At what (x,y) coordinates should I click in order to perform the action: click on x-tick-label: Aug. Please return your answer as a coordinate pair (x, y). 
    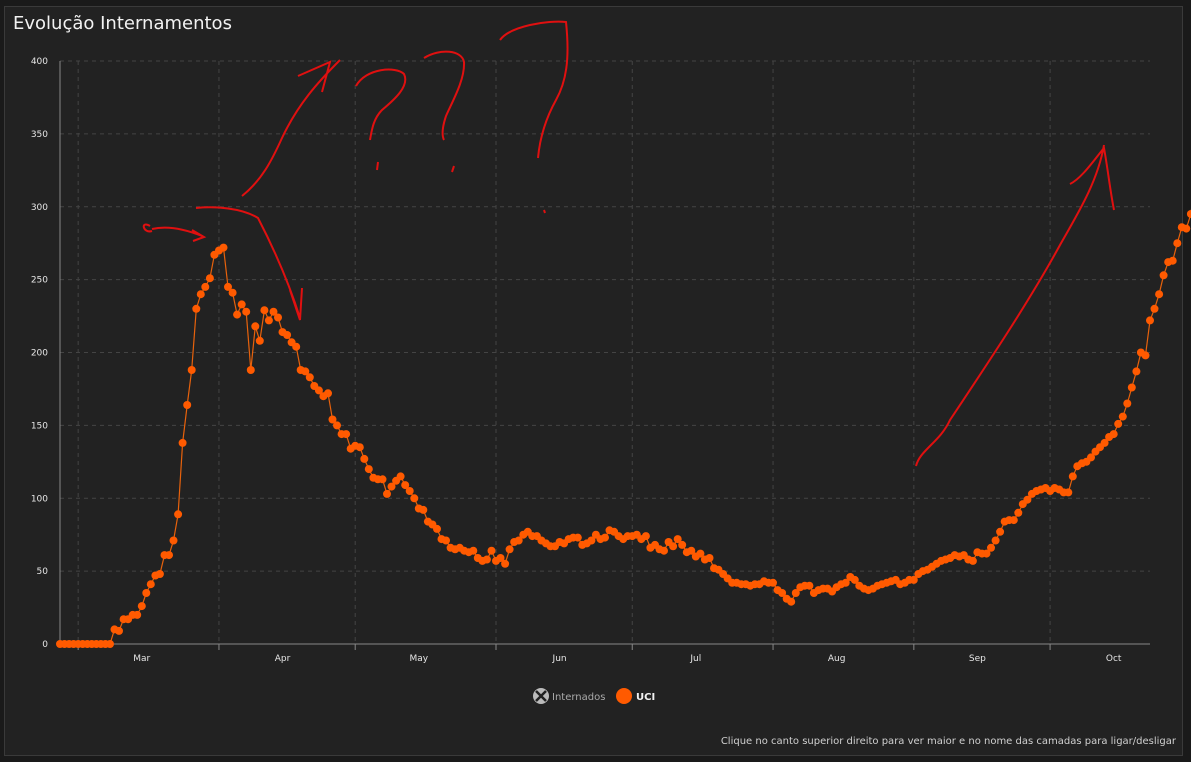
    Looking at the image, I should click on (837, 659).